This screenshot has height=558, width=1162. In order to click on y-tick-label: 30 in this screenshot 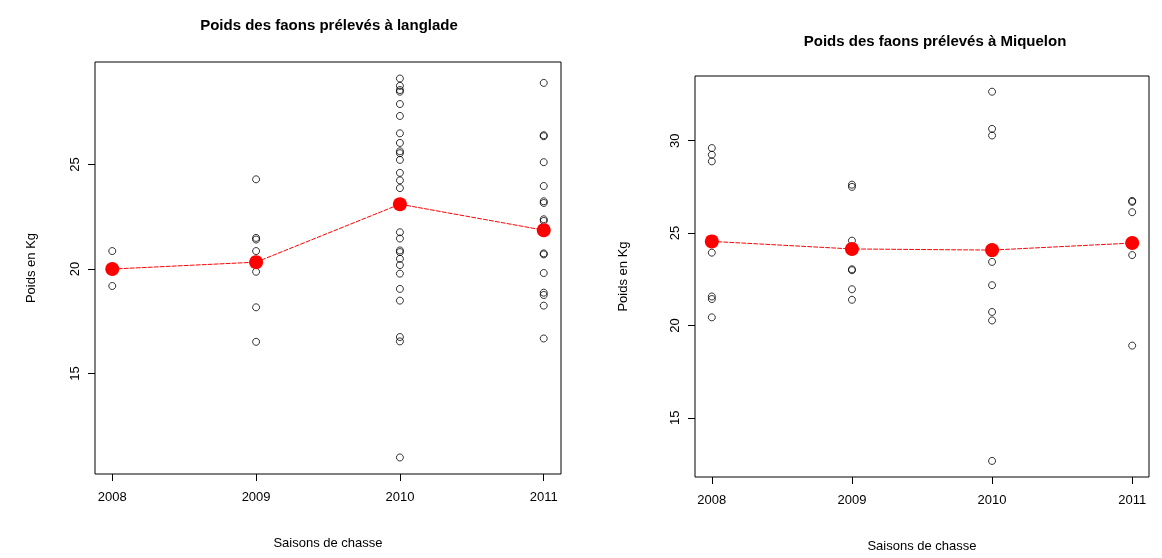, I will do `click(674, 140)`.